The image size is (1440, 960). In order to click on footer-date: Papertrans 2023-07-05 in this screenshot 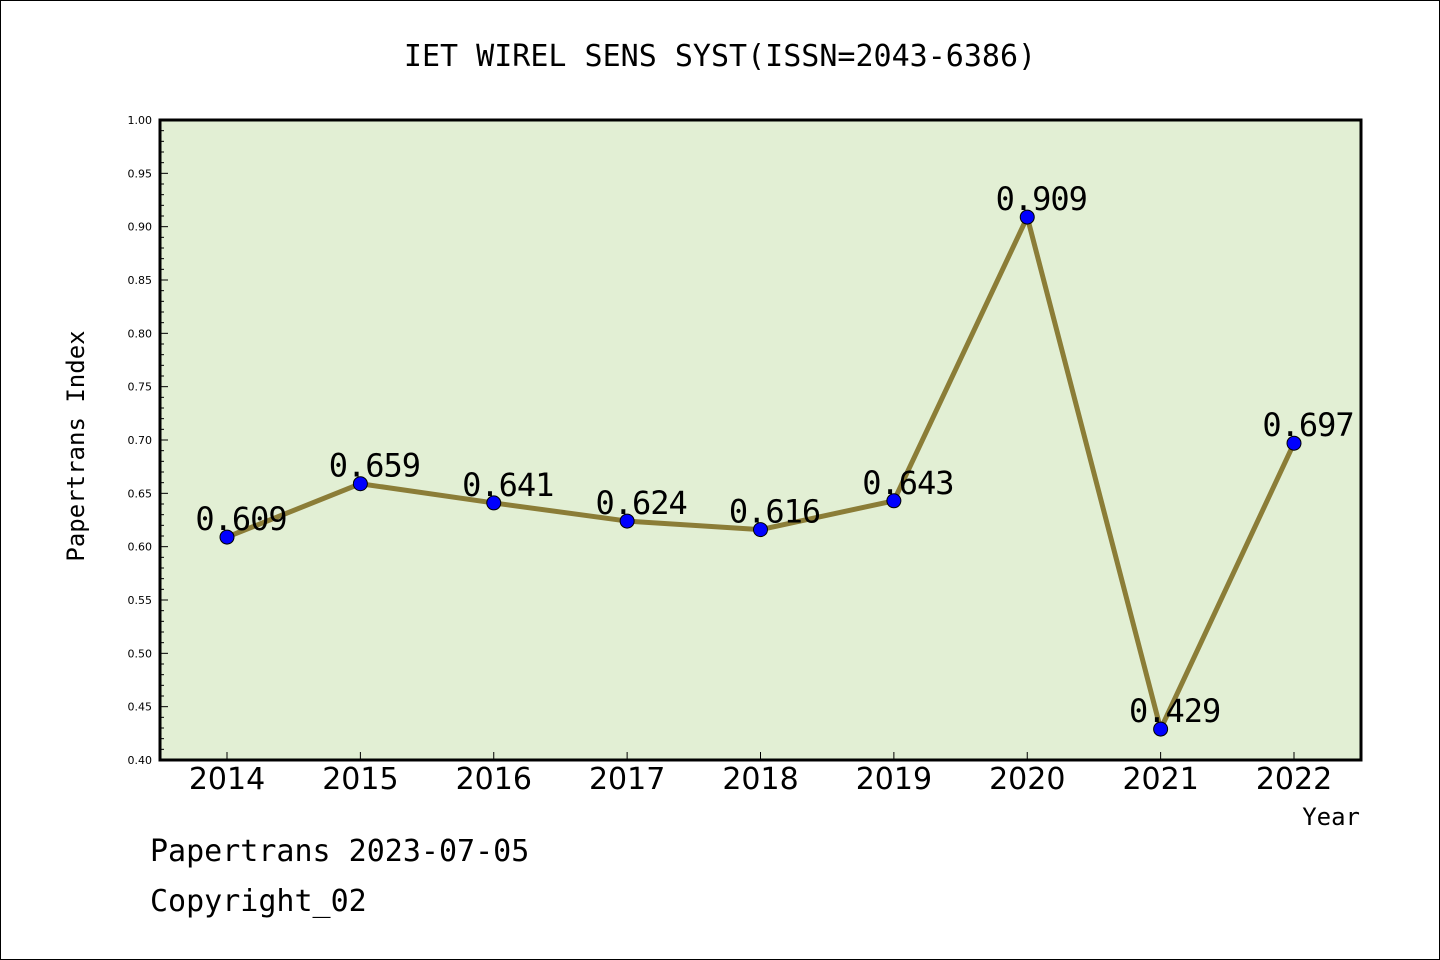, I will do `click(340, 851)`.